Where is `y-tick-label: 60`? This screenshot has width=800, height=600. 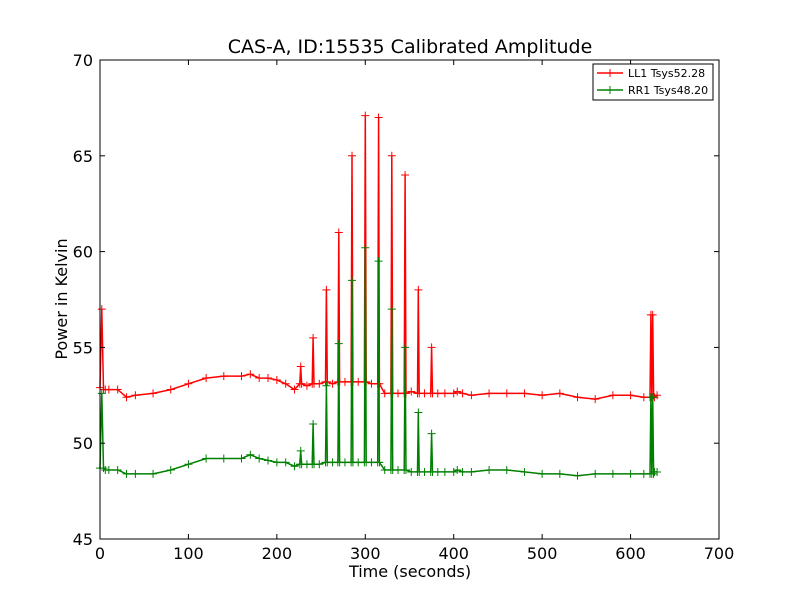 y-tick-label: 60 is located at coordinates (83, 252).